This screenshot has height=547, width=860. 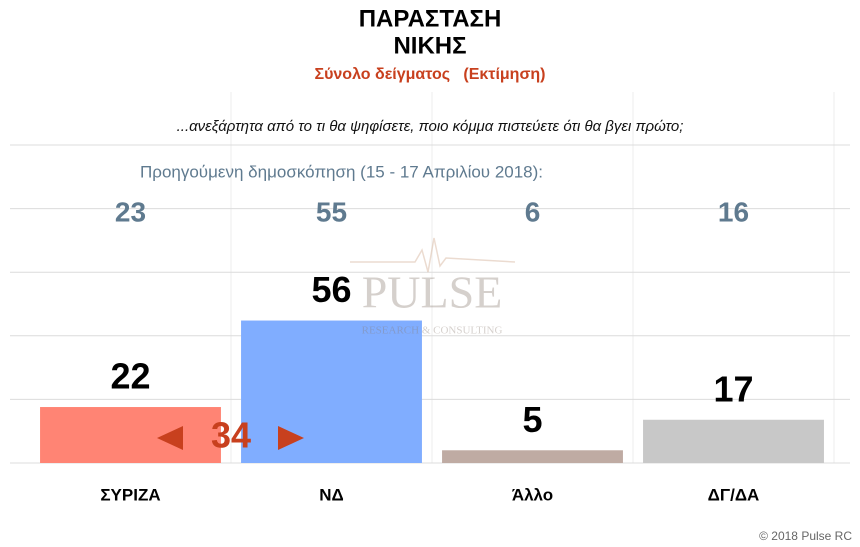 What do you see at coordinates (331, 494) in the screenshot?
I see `x-tick-label: ΝΔ` at bounding box center [331, 494].